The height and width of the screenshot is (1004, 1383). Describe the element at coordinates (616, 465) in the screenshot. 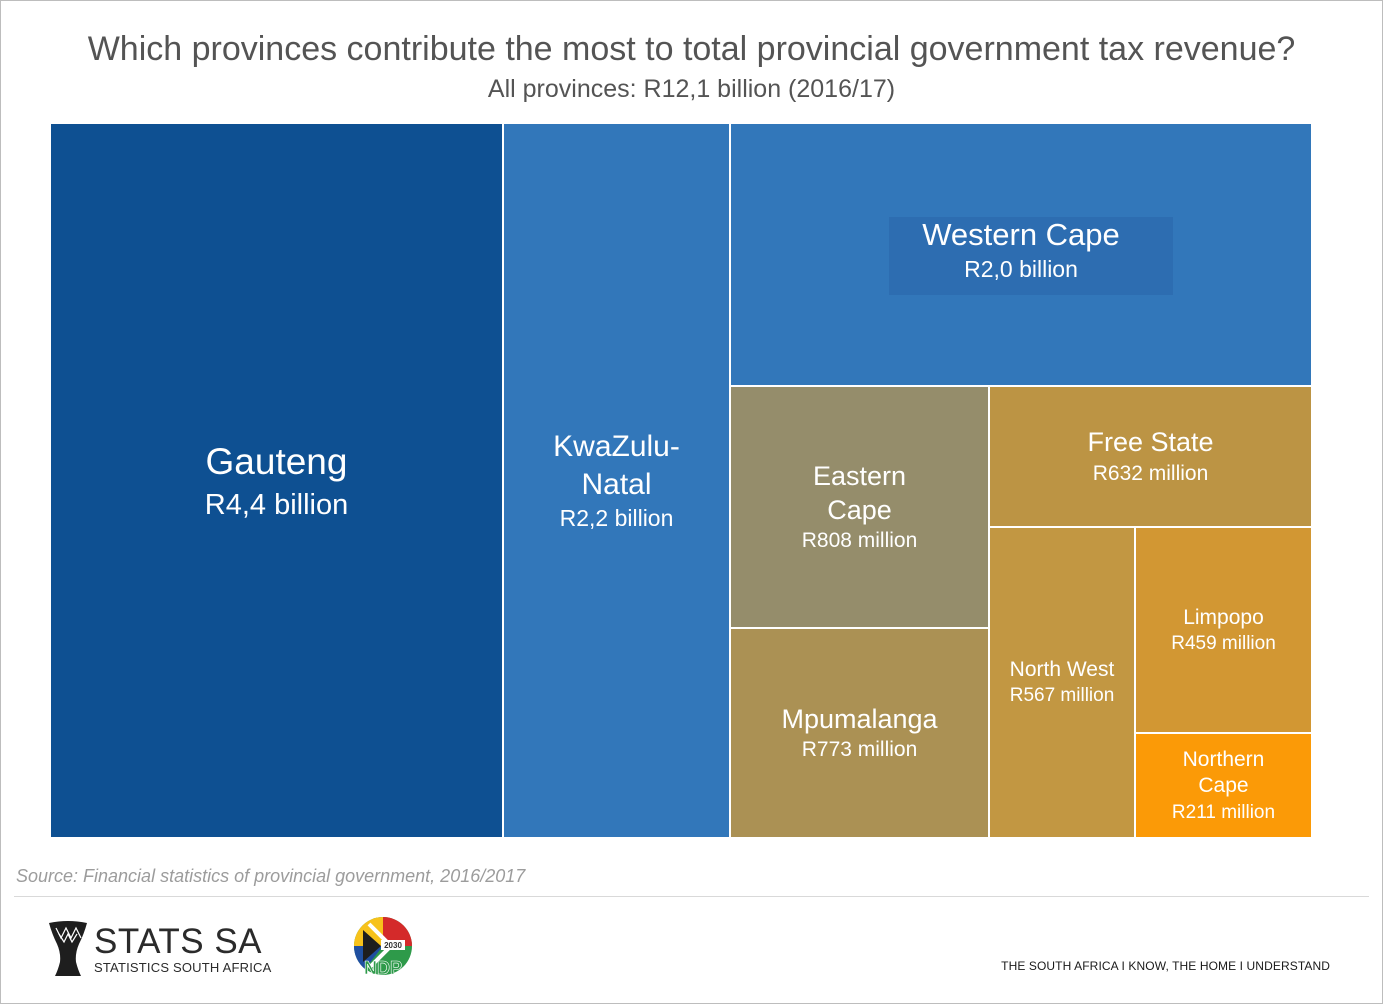

I see `tile-name: KwaZulu- Natal` at that location.